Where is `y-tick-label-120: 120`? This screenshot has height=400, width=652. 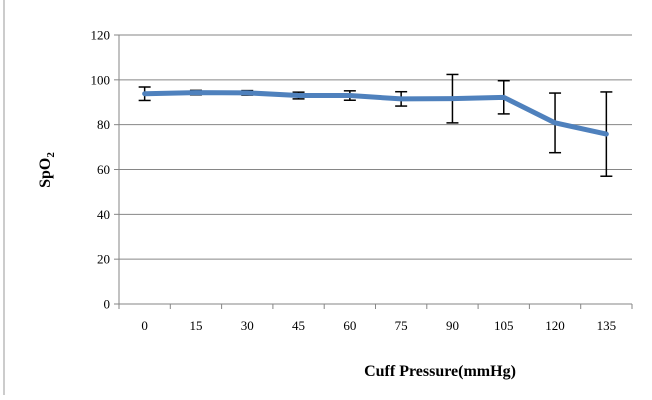 y-tick-label-120: 120 is located at coordinates (101, 35).